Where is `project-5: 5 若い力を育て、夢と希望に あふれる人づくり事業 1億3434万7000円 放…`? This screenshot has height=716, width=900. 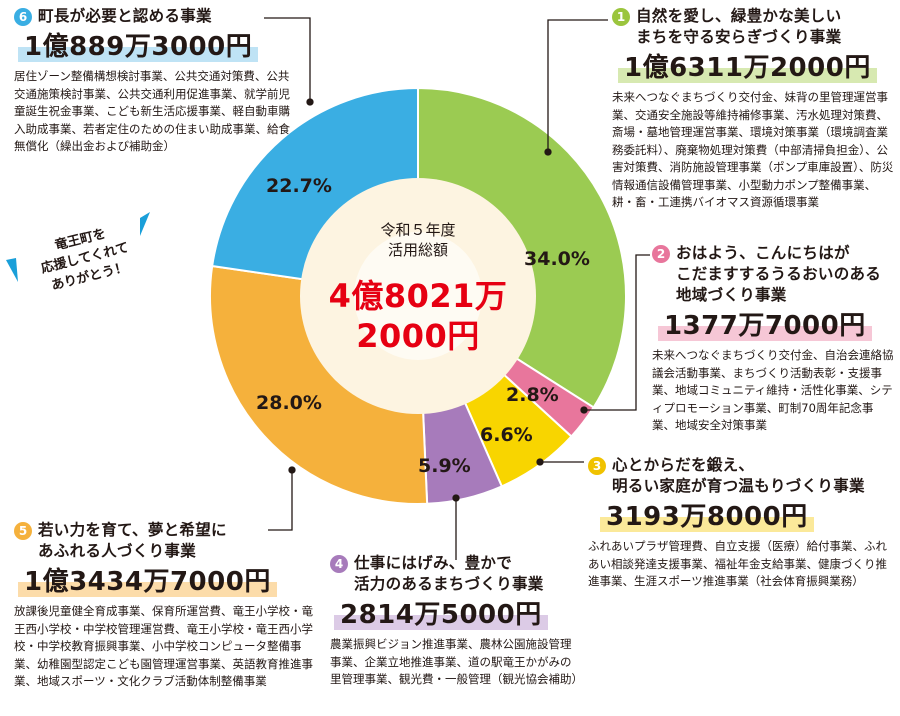 project-5: 5 若い力を育て、夢と希望に あふれる人づくり事業 1億3434万7000円 放… is located at coordinates (164, 605).